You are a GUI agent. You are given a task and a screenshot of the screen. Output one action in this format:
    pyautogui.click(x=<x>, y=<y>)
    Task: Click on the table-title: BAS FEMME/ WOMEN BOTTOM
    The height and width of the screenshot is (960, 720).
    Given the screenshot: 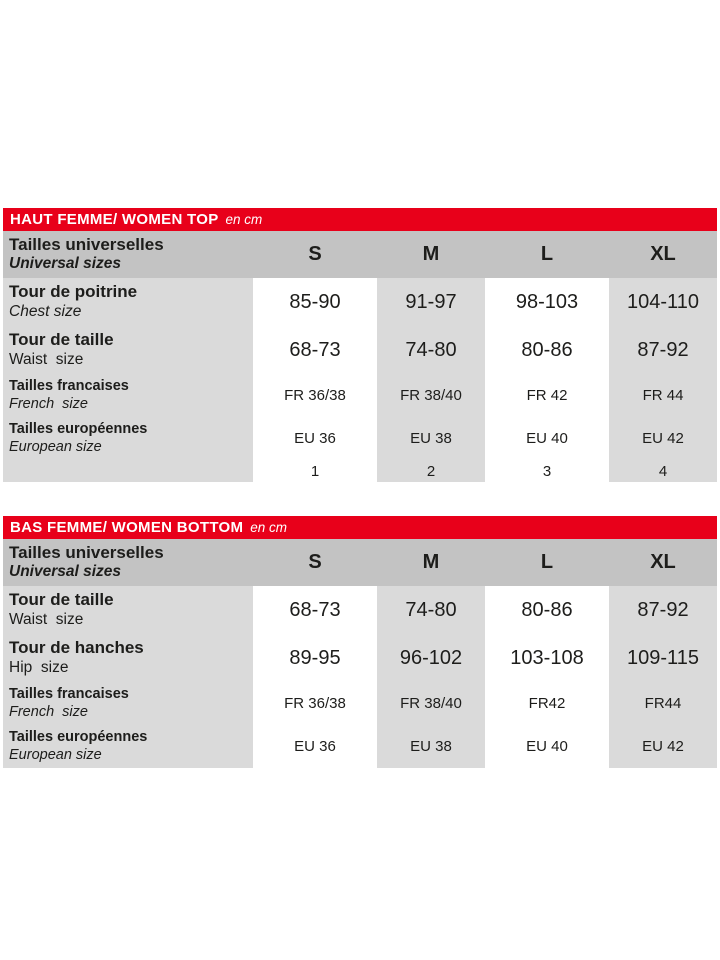 What is the action you would take?
    pyautogui.click(x=127, y=527)
    